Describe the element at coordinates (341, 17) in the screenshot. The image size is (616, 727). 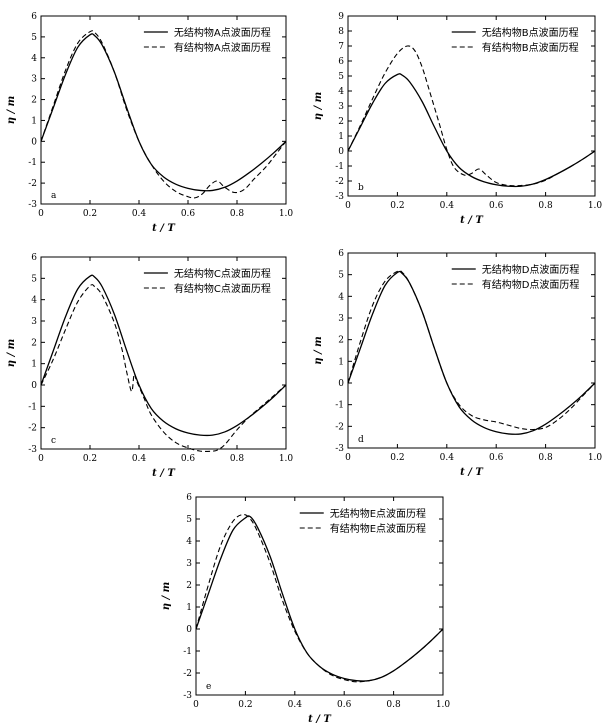
I see `y-tick-label: 9` at that location.